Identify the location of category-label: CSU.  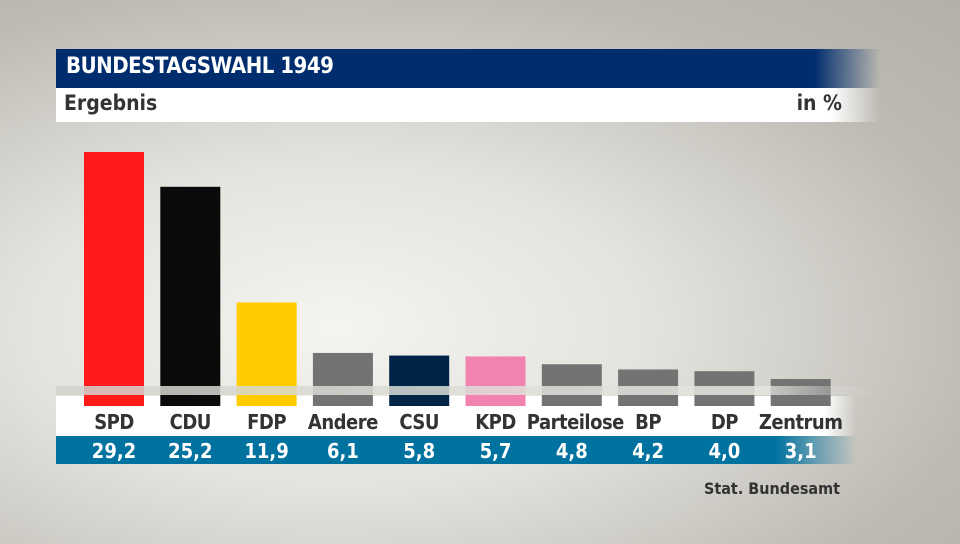
(419, 422).